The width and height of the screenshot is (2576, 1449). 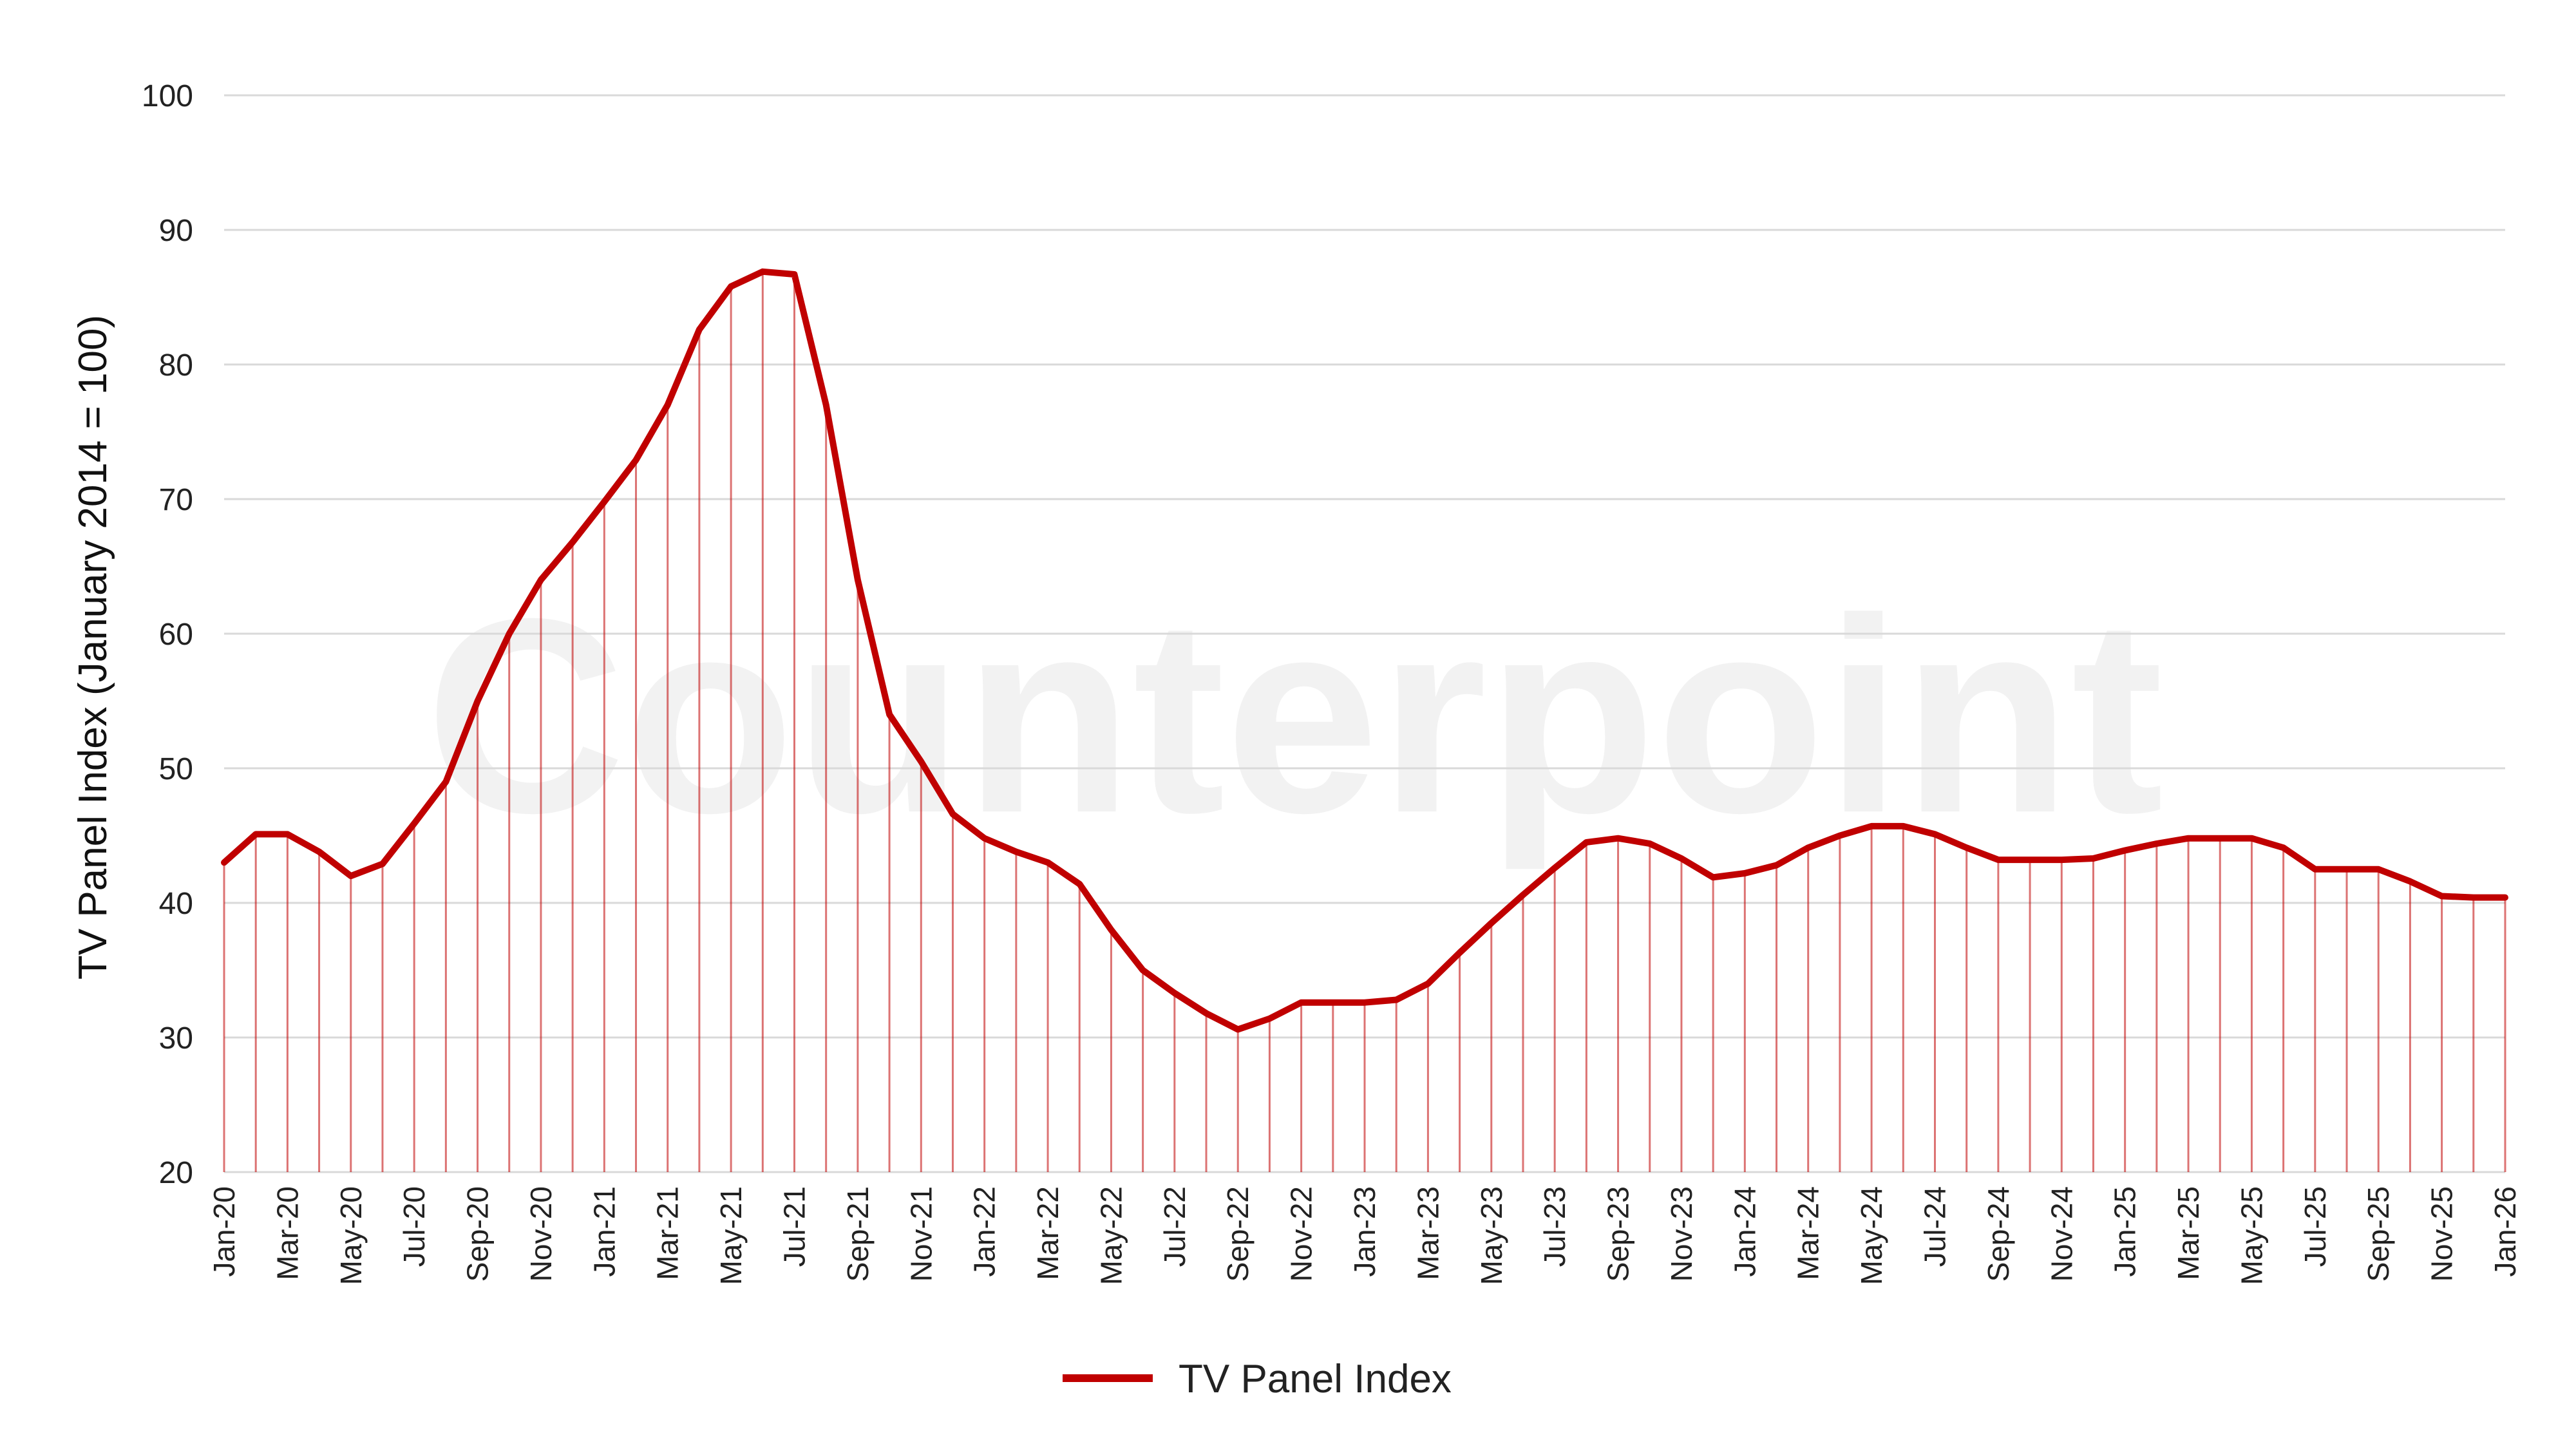 What do you see at coordinates (984, 1231) in the screenshot?
I see `x-tick-label: Jan-22` at bounding box center [984, 1231].